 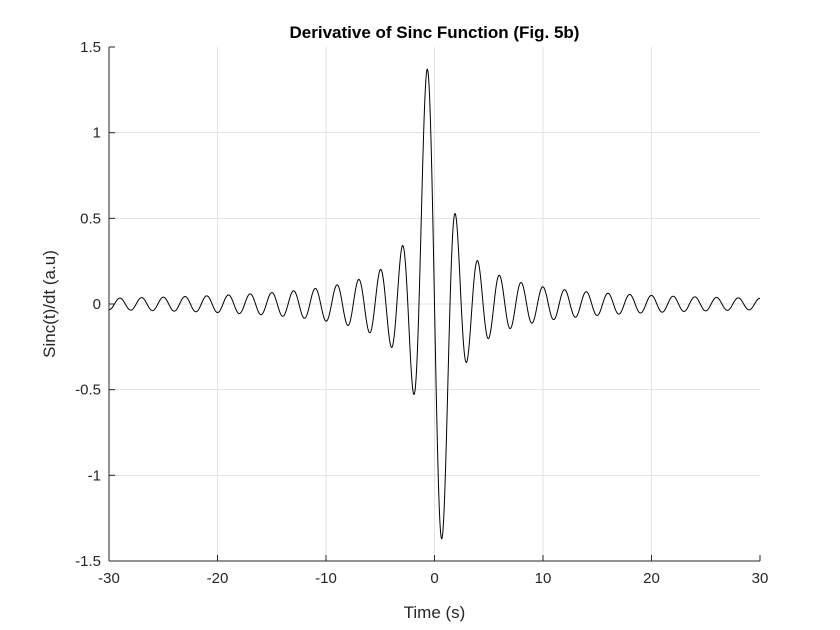 I want to click on y-tick-label: -1.5, so click(x=88, y=561).